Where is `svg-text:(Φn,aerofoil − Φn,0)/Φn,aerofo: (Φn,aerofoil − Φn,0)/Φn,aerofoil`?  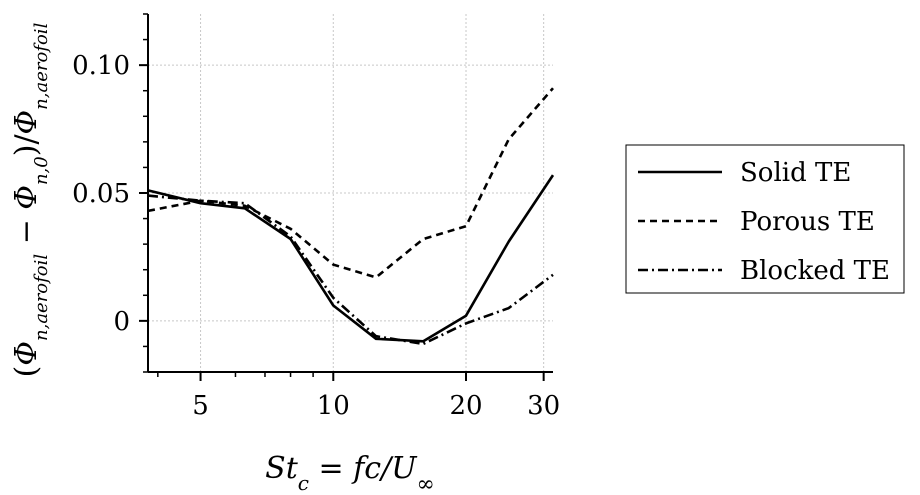 svg-text:(Φn,aerofoil − Φn,0)/Φn,aerofo: (Φn,aerofoil − Φn,0)/Φn,aerofoil is located at coordinates (30, 199).